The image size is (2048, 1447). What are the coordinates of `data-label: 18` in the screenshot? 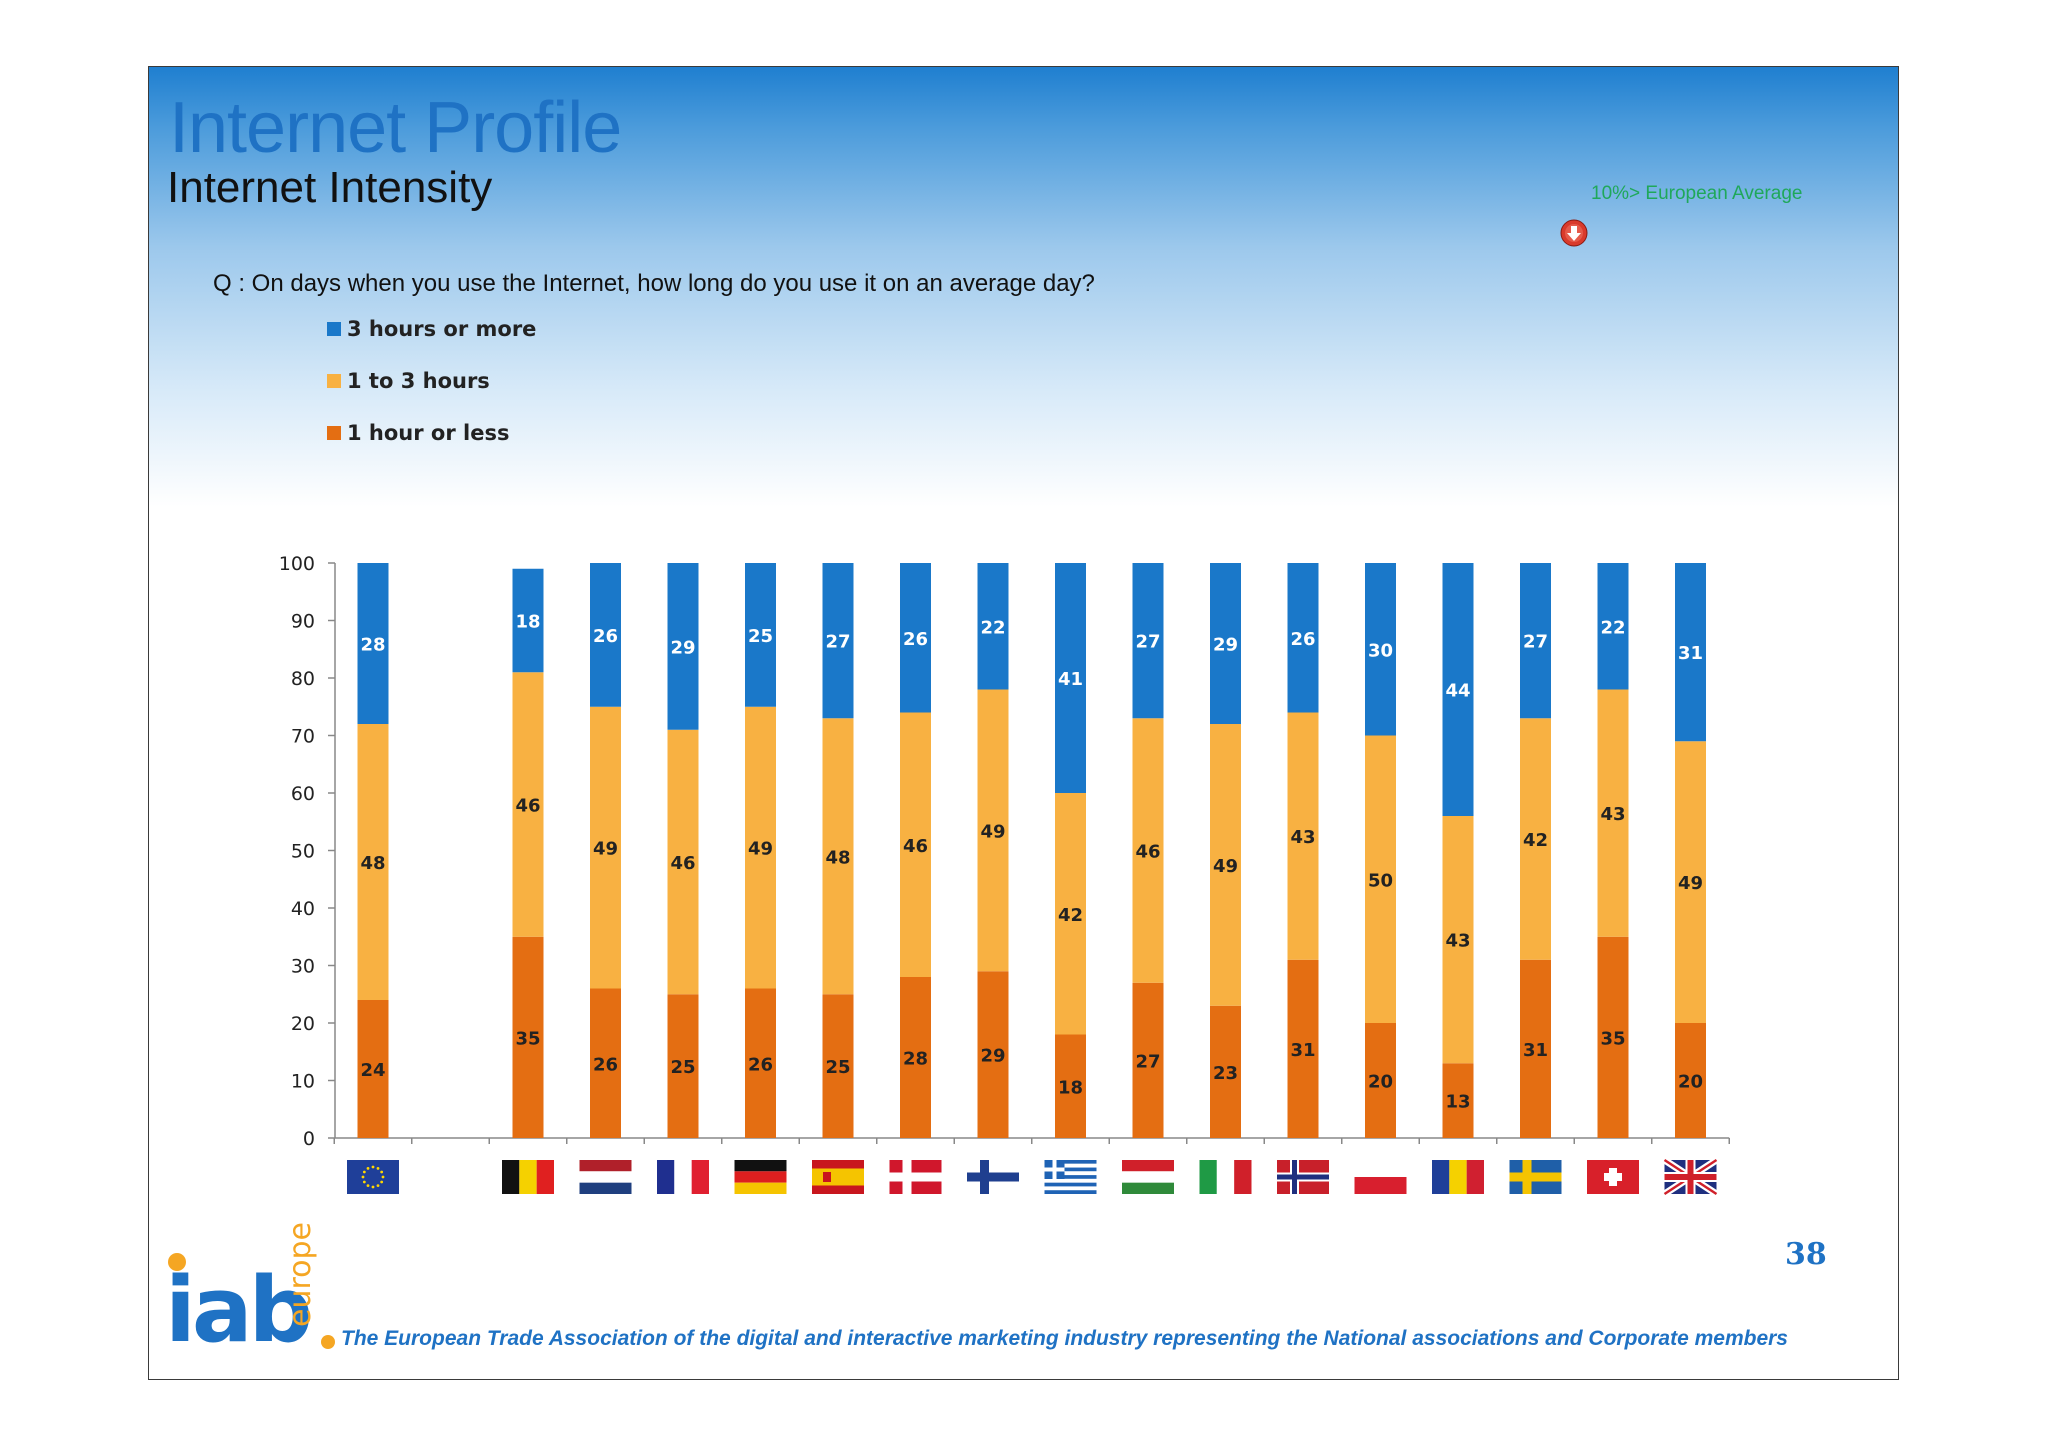 It's located at (527, 622).